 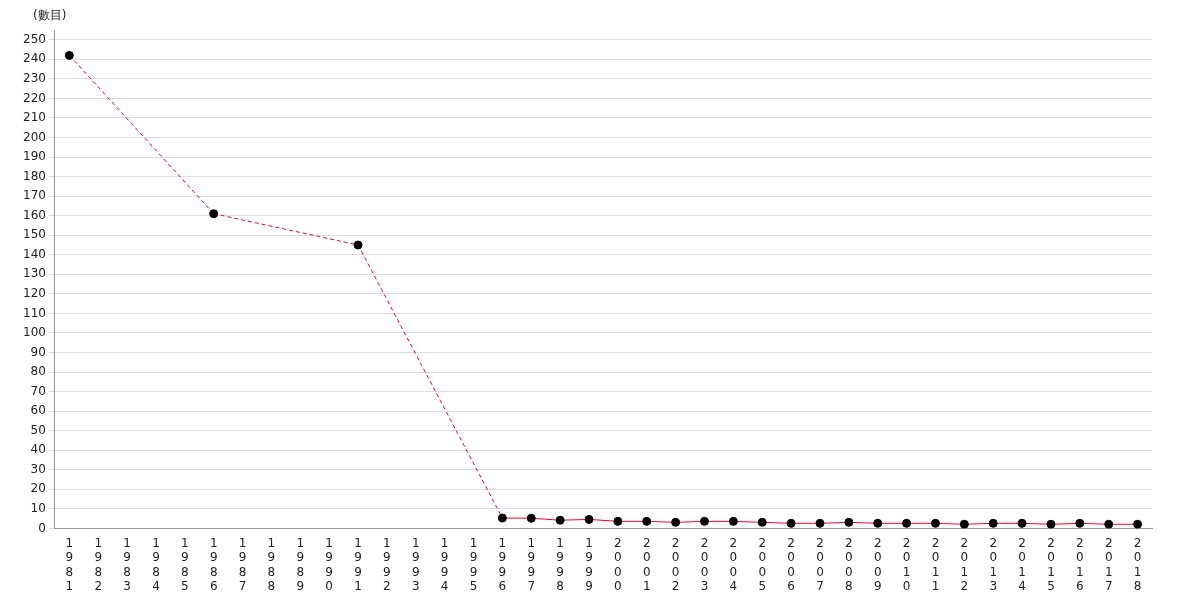 I want to click on y-tick-label: 210, so click(x=34, y=117).